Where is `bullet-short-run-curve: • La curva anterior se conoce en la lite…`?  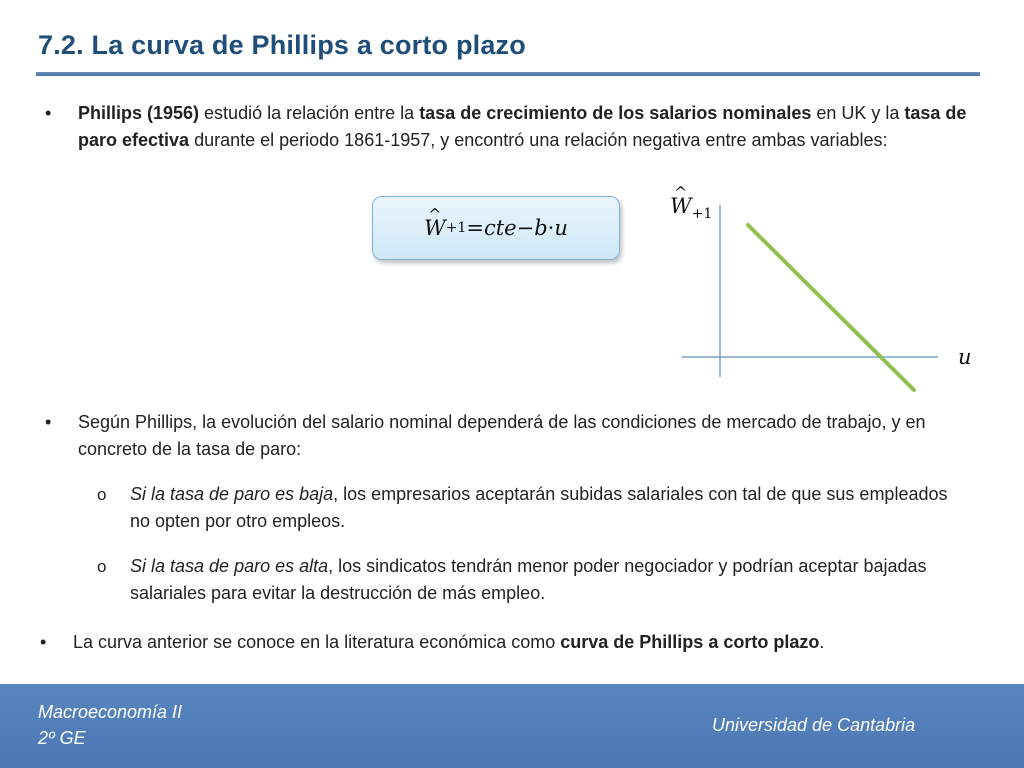 bullet-short-run-curve: • La curva anterior se conoce en la lite… is located at coordinates (506, 642).